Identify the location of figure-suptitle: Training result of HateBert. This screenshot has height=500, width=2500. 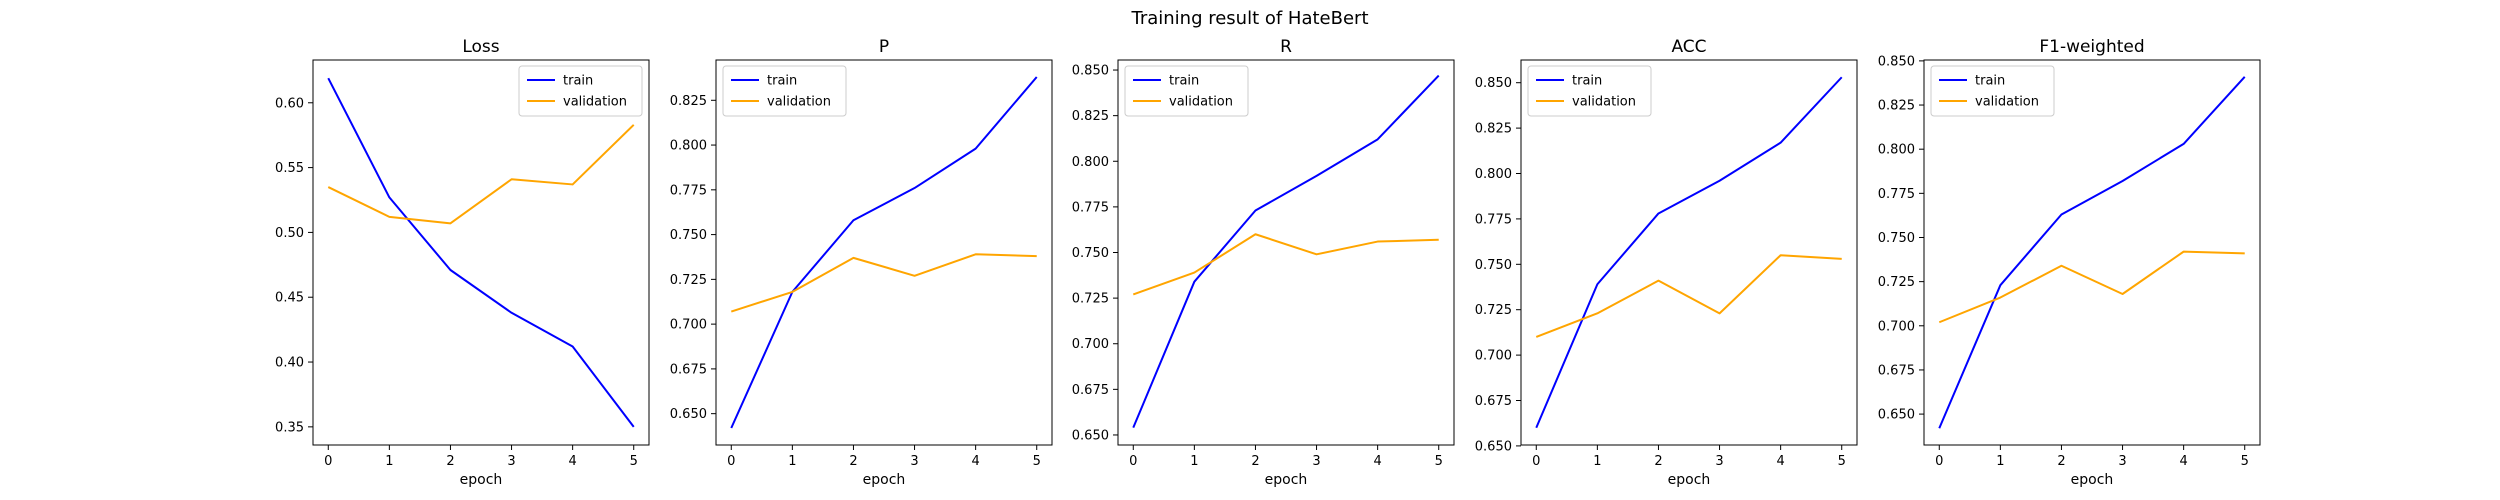
(1249, 18).